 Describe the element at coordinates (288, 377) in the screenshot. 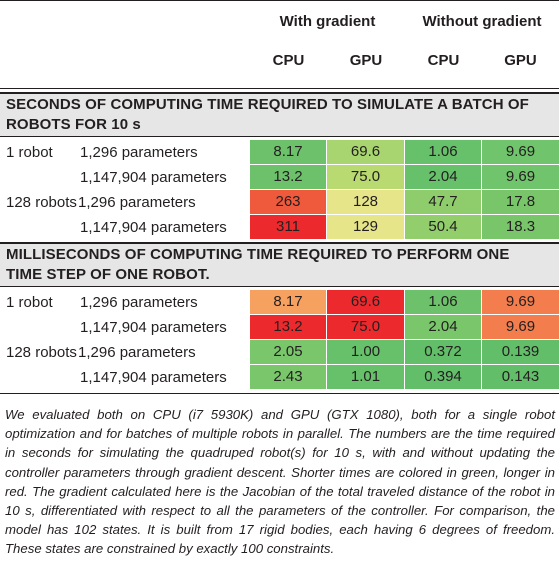

I see `value-cell: 2.43` at that location.